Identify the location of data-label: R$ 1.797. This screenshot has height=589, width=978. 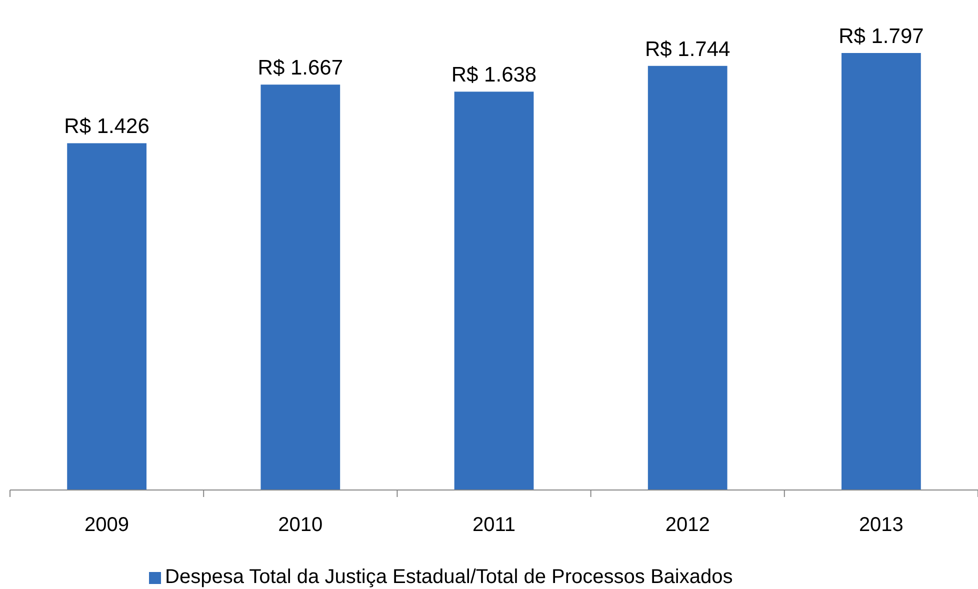
(881, 36).